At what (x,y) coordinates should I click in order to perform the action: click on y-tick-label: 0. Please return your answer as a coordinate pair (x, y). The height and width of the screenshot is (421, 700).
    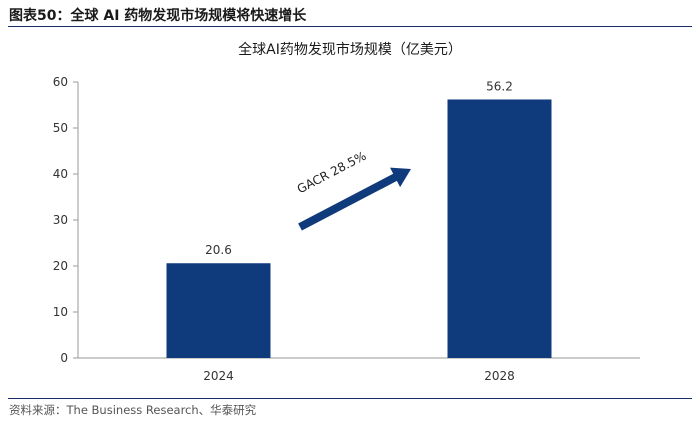
    Looking at the image, I should click on (64, 358).